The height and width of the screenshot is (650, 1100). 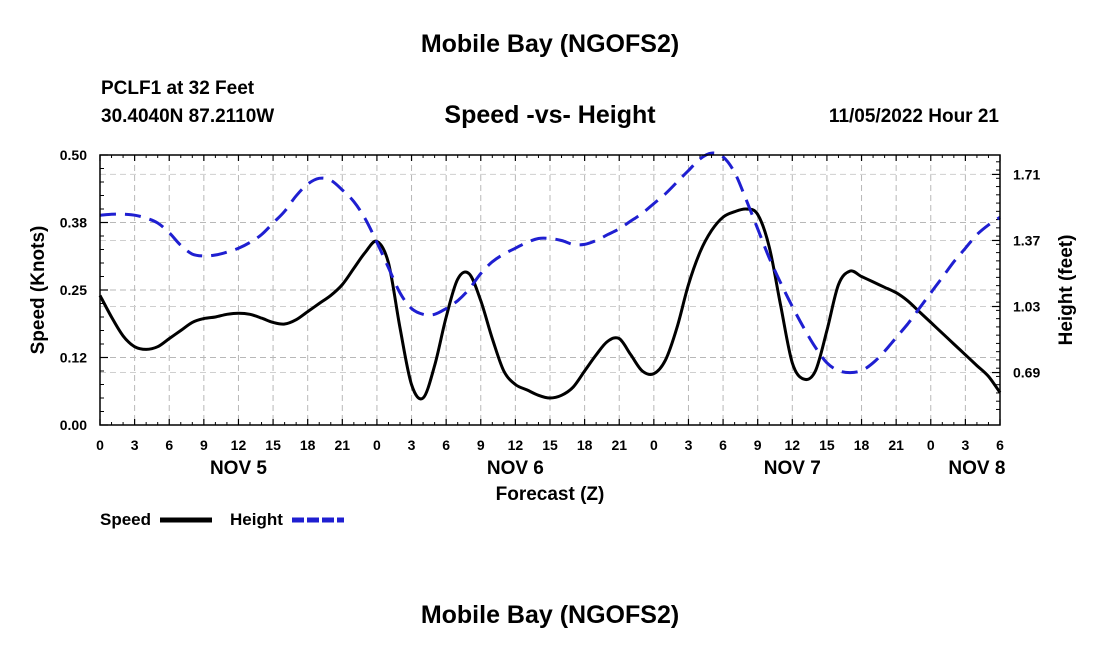 I want to click on y-left-tick-label: 0.50, so click(x=73, y=155).